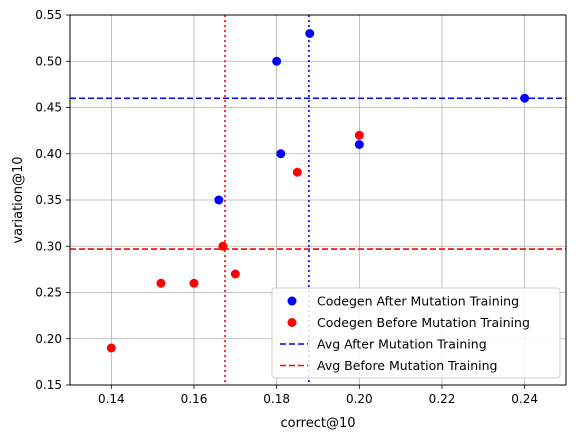 Image resolution: width=576 pixels, height=438 pixels. I want to click on y-tick-label: 0.35, so click(48, 200).